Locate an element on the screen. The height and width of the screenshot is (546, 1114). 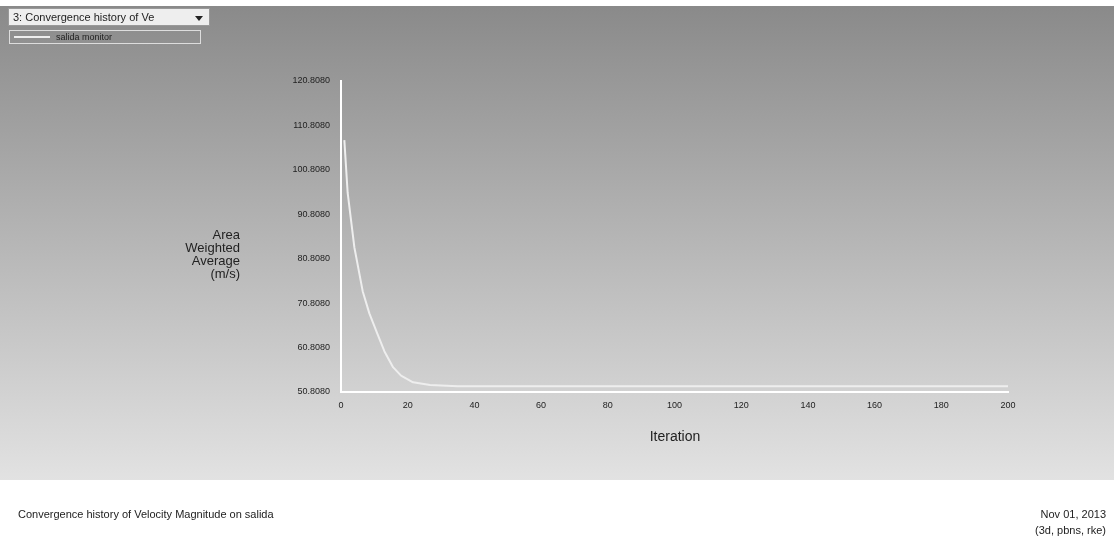
x-tick-label: 80 is located at coordinates (607, 404).